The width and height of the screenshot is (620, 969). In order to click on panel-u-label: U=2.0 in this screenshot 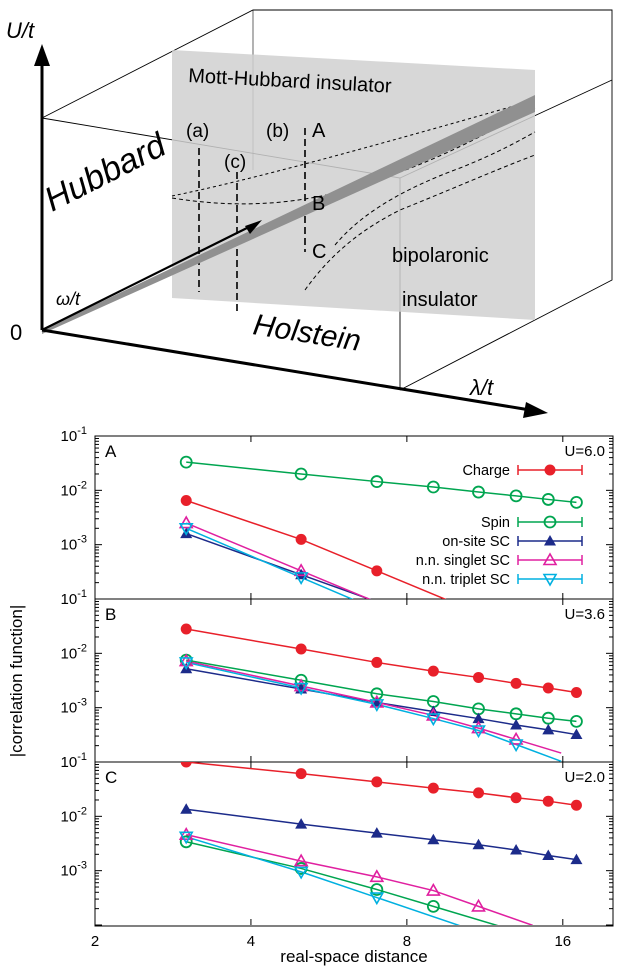, I will do `click(585, 777)`.